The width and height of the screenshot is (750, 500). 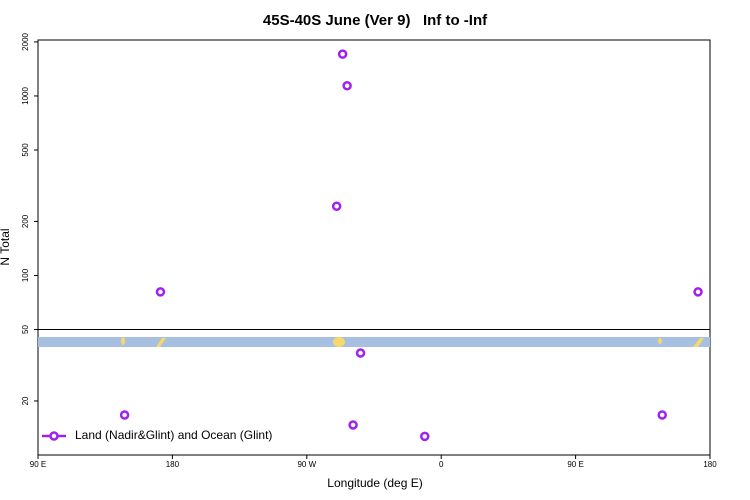 I want to click on y-tick-label: 2000, so click(x=25, y=41).